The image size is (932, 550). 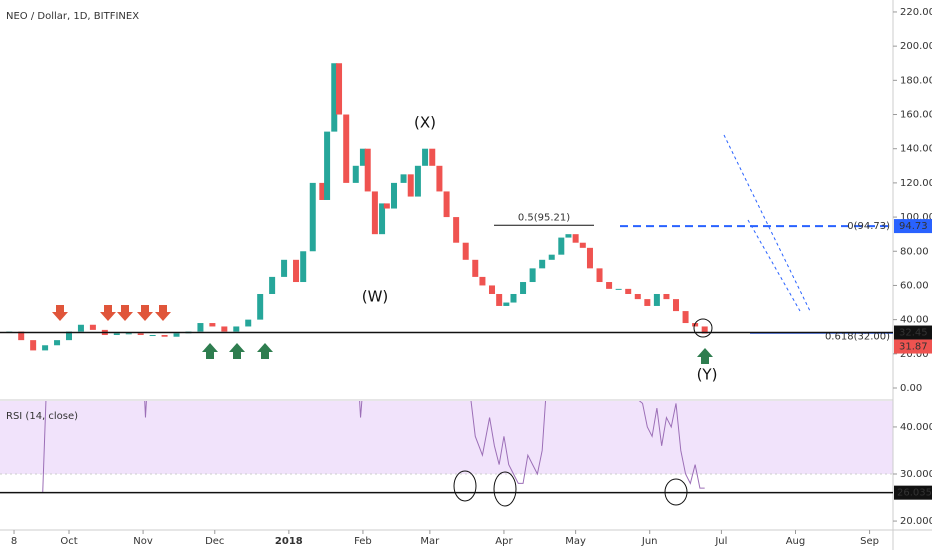 I want to click on y-tick-label: 160.00, so click(x=916, y=115).